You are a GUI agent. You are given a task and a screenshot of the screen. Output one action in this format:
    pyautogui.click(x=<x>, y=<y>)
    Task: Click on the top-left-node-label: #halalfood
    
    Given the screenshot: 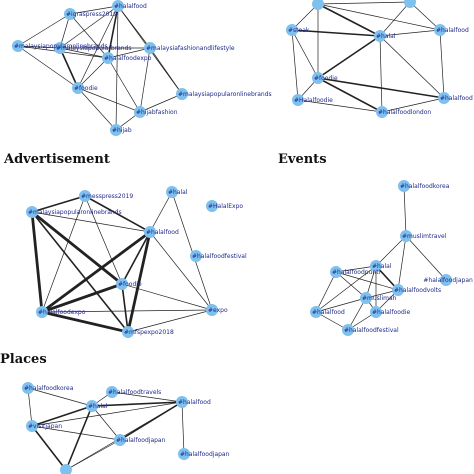 What is the action you would take?
    pyautogui.click(x=130, y=6)
    